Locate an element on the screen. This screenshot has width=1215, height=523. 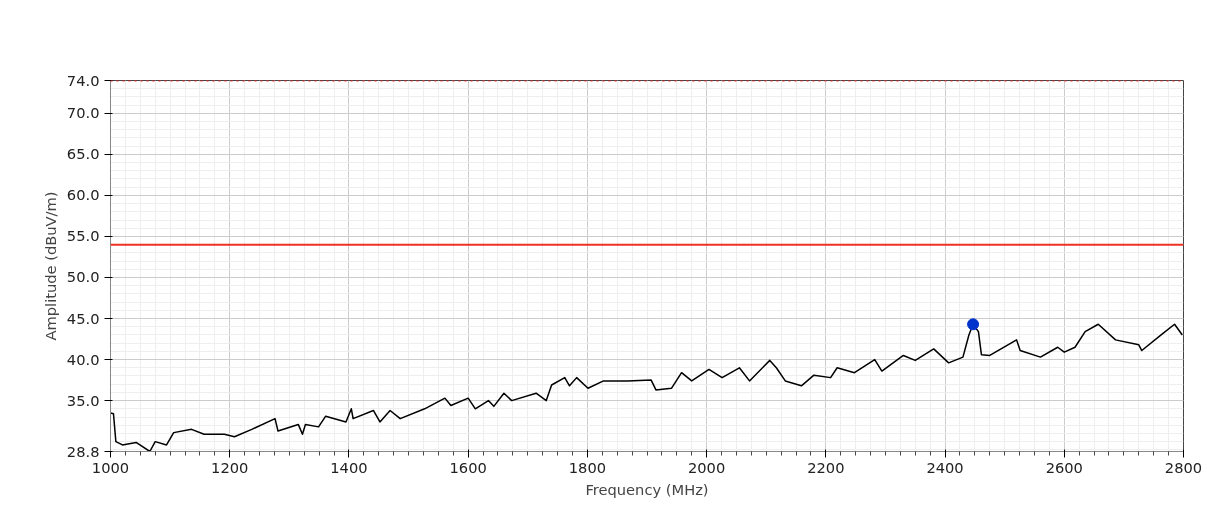
x-tick-label: 1600 is located at coordinates (468, 467).